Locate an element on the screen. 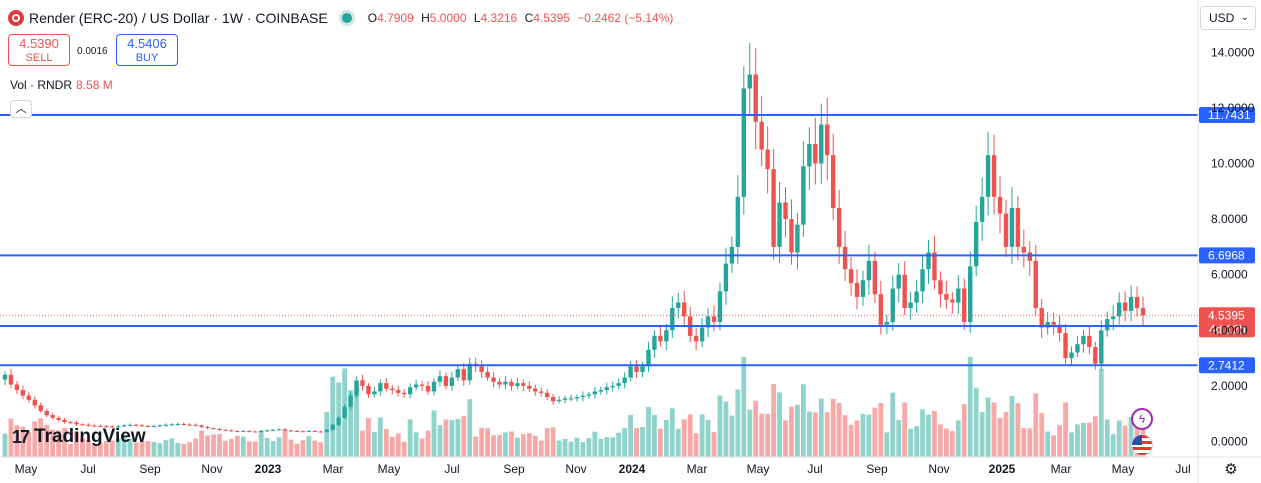 This screenshot has width=1261, height=483. last-price-tag is located at coordinates (1227, 322).